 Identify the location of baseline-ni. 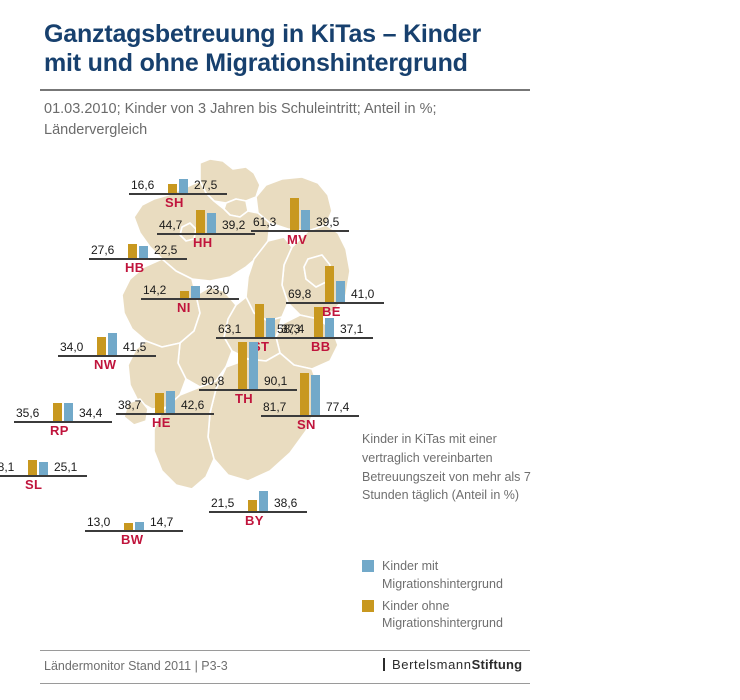
(190, 299).